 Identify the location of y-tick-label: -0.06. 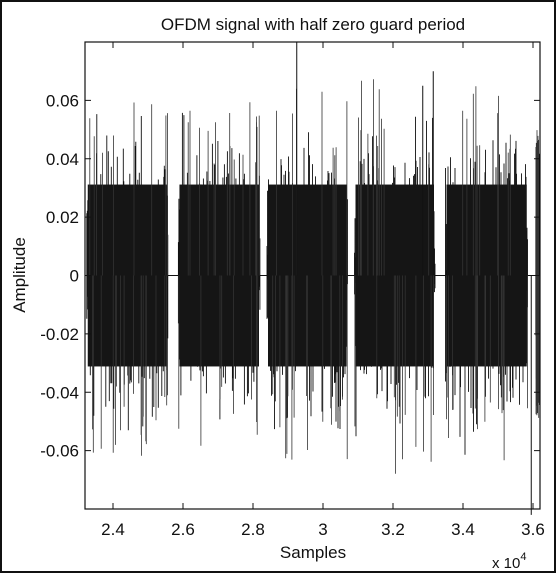
(59, 451).